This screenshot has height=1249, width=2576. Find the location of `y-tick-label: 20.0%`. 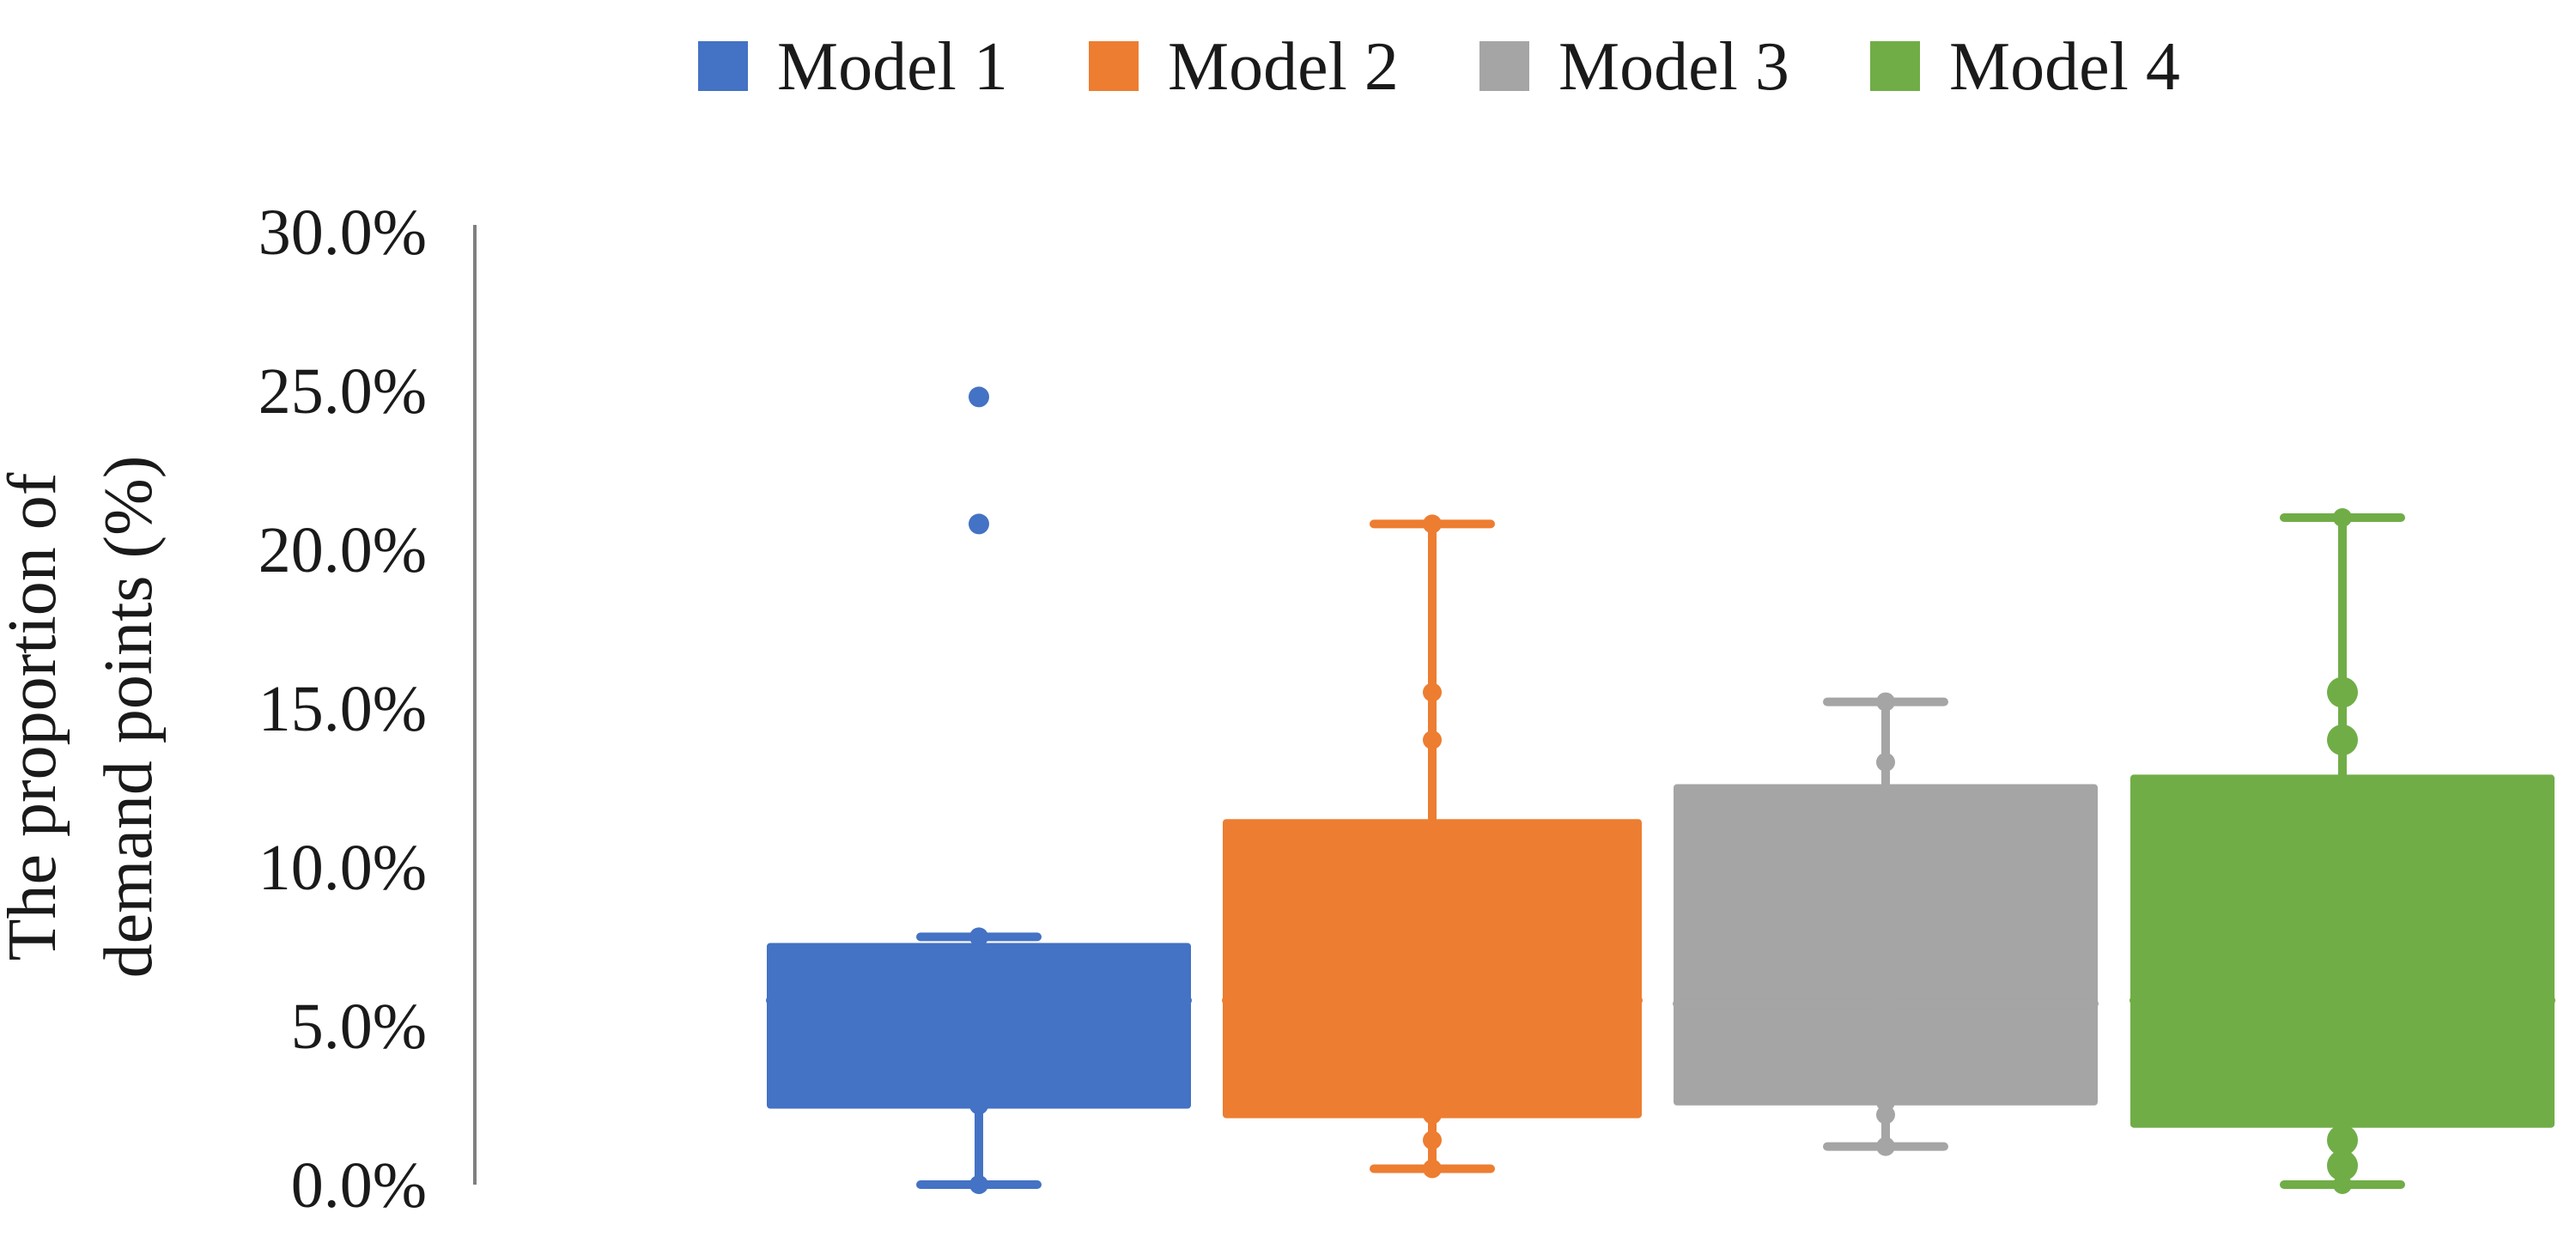

y-tick-label: 20.0% is located at coordinates (343, 550).